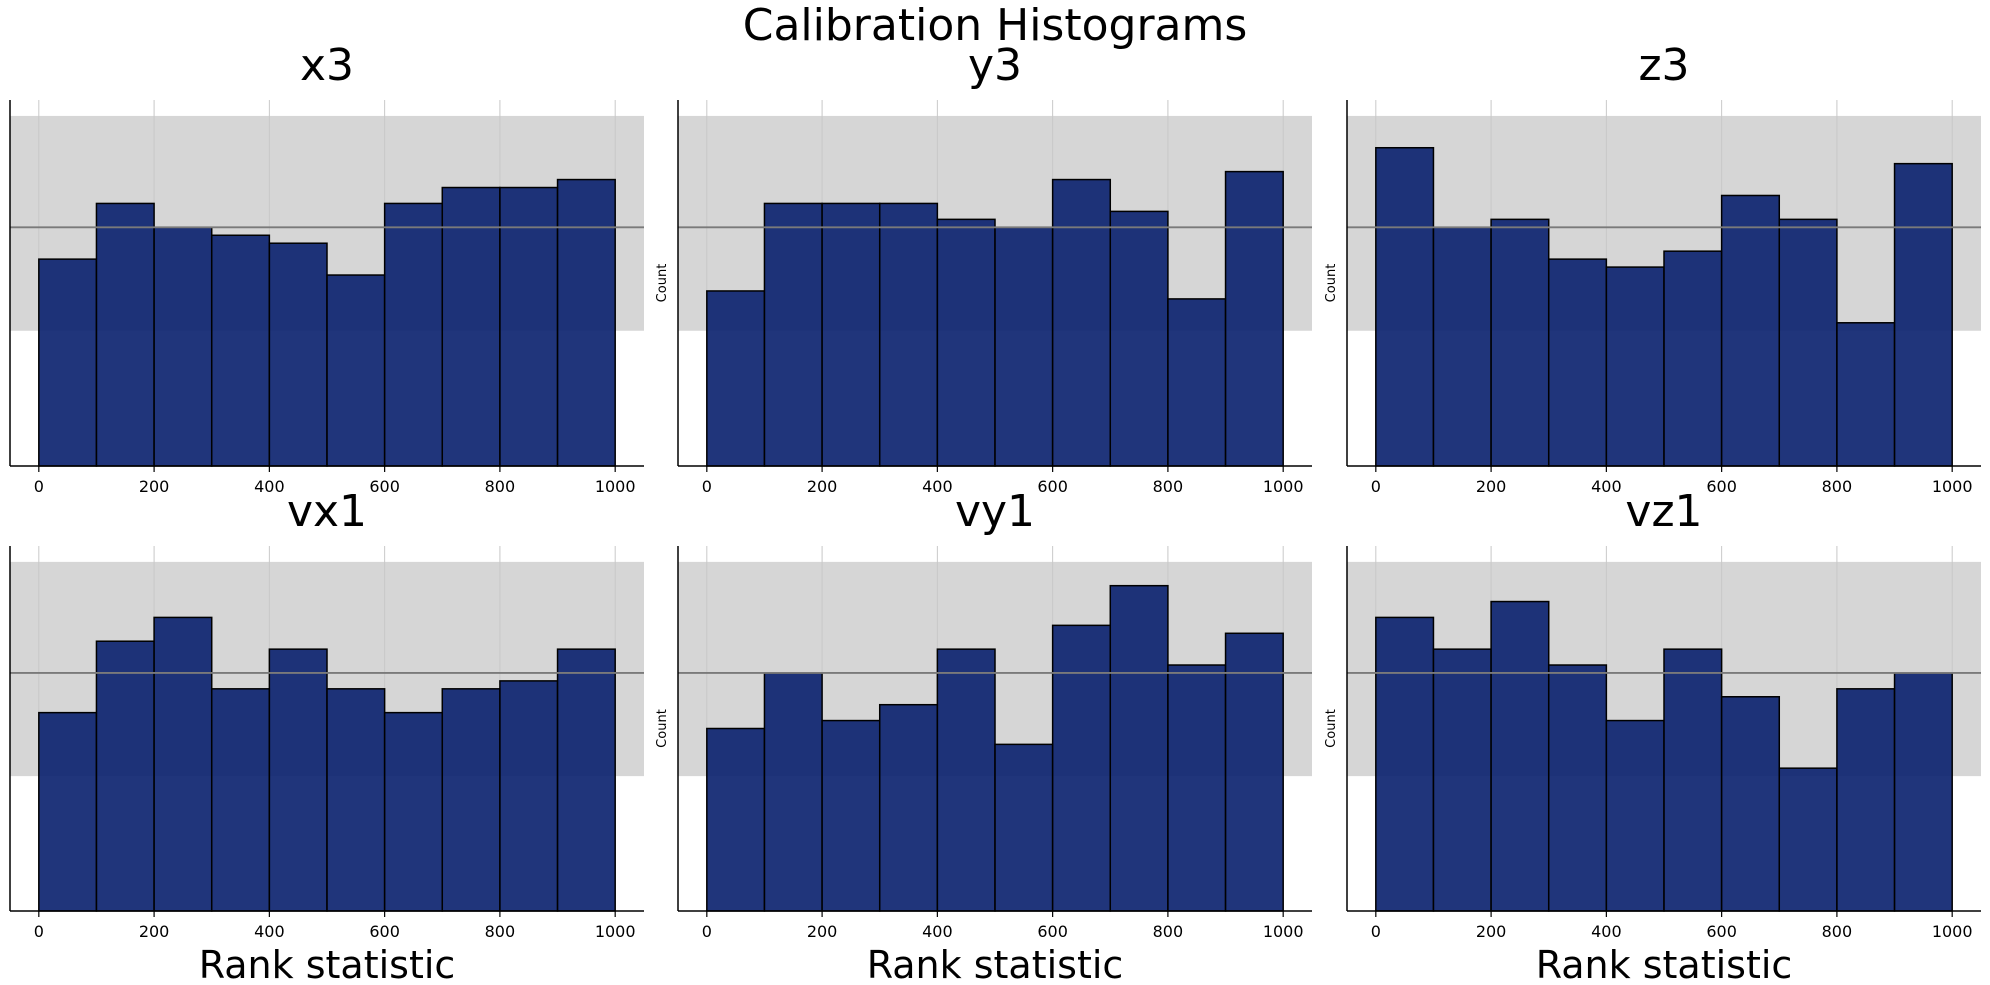 The image size is (1990, 985). What do you see at coordinates (1663, 511) in the screenshot?
I see `panel-title: vz1` at bounding box center [1663, 511].